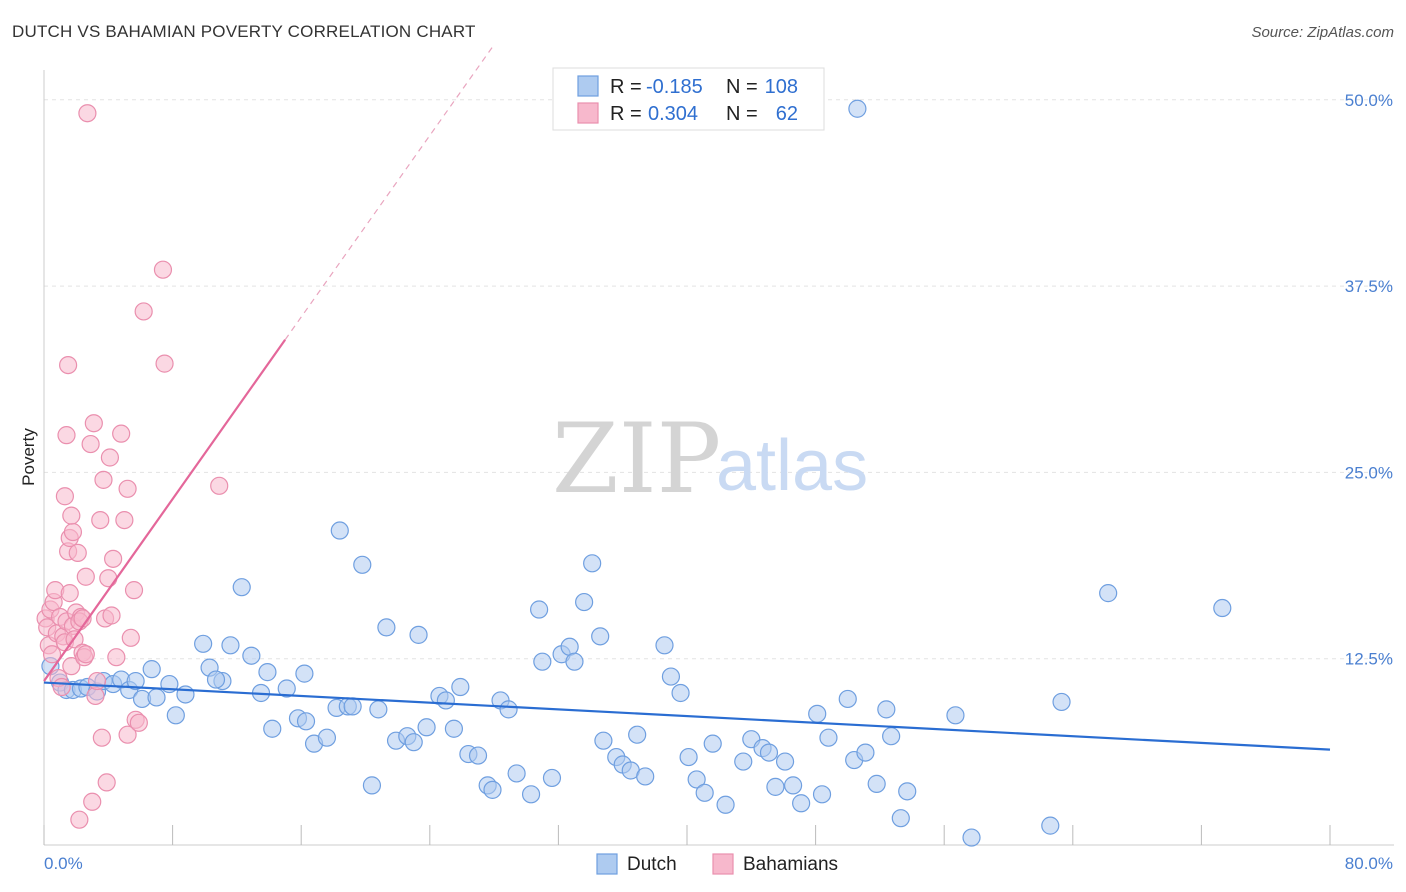 This screenshot has height=892, width=1406. Describe the element at coordinates (626, 114) in the screenshot. I see `legend-r-label-bahamians: R =` at that location.